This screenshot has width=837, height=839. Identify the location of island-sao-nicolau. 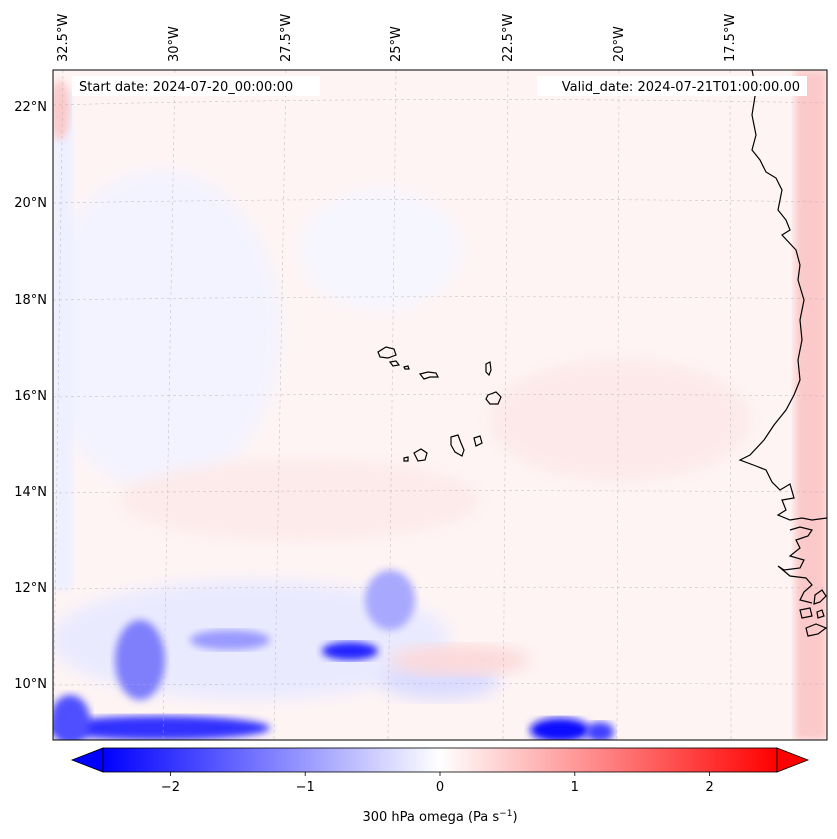
(428, 375).